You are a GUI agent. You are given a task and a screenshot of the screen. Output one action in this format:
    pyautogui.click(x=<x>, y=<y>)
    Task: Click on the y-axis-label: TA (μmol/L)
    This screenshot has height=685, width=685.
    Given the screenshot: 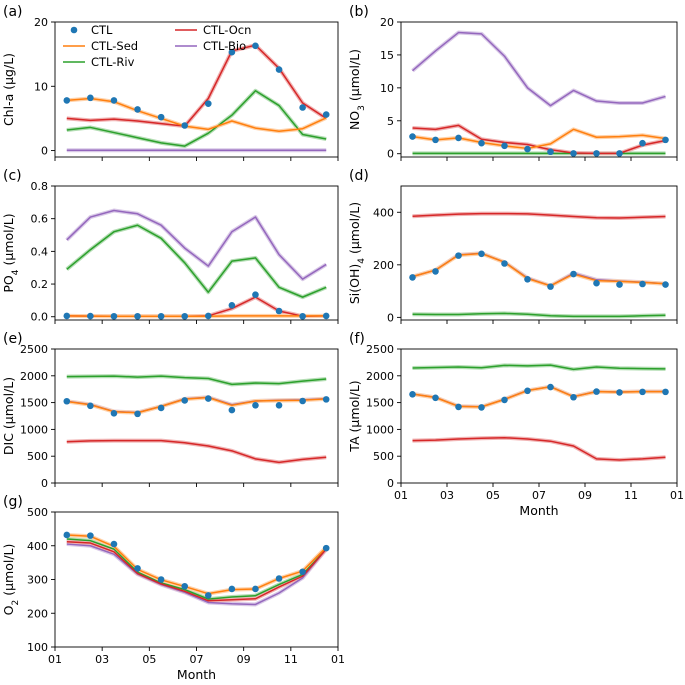 What is the action you would take?
    pyautogui.click(x=354, y=416)
    